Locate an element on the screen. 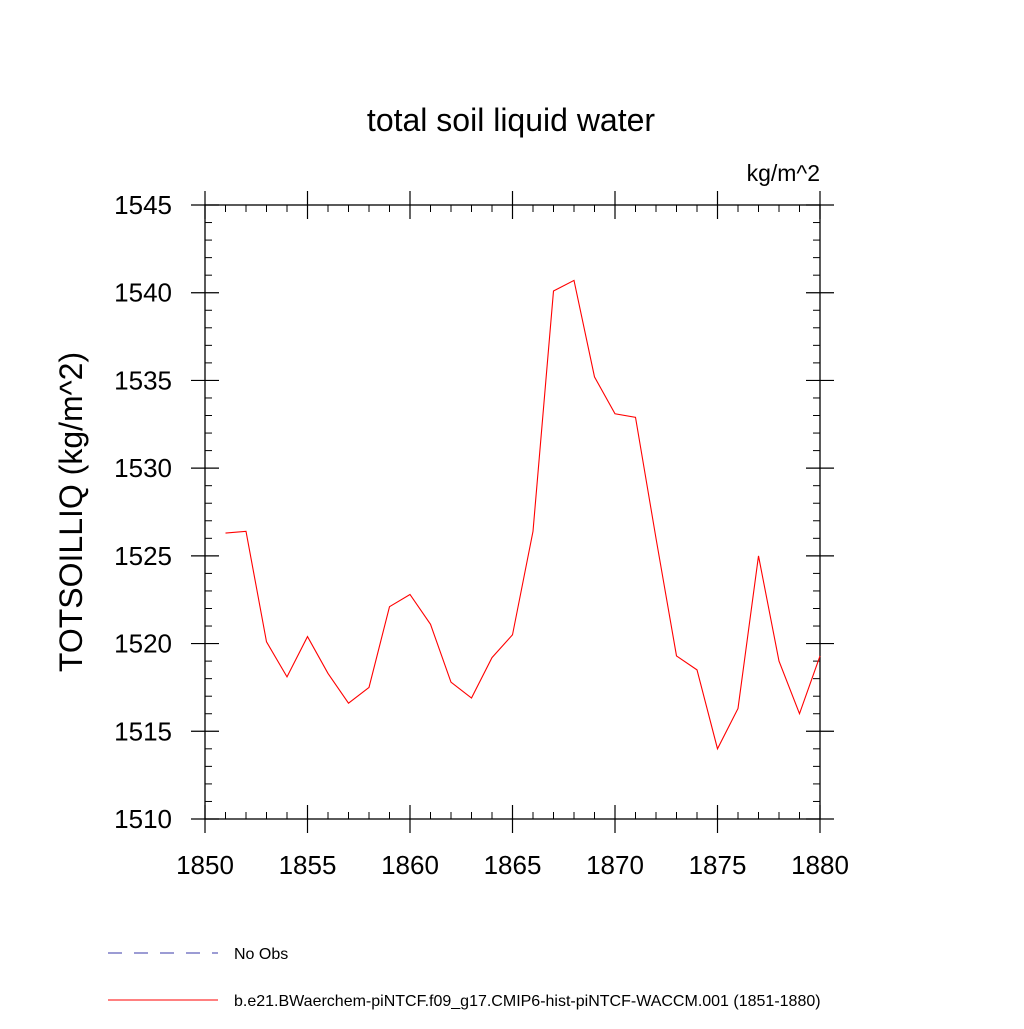 The image size is (1024, 1029). x-tick-label: 1850 is located at coordinates (205, 865).